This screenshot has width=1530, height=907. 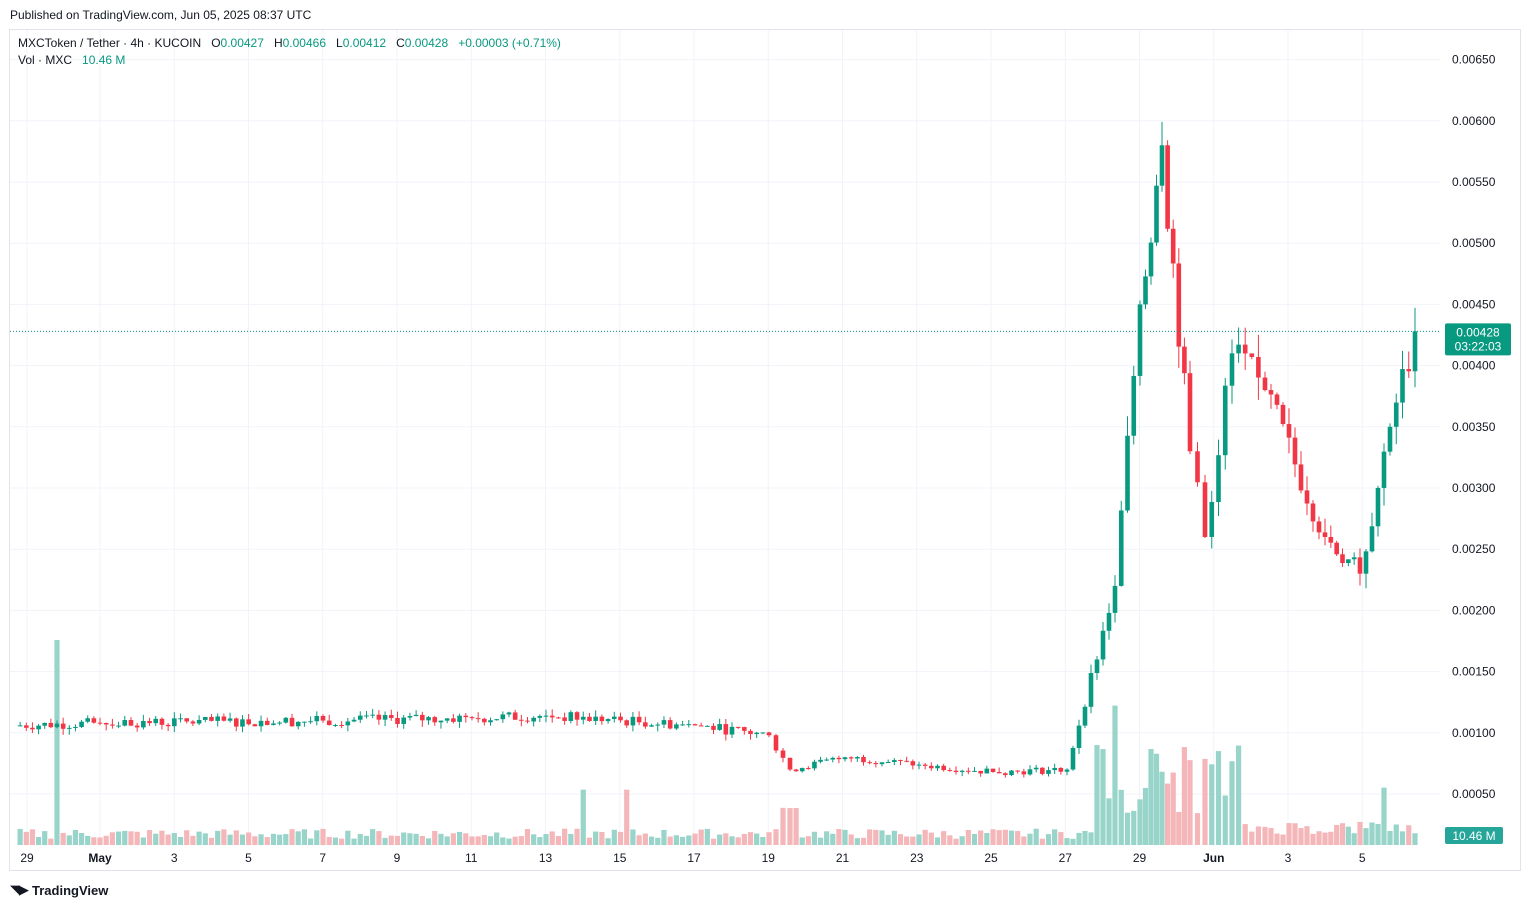 What do you see at coordinates (59, 890) in the screenshot?
I see `tradingview-brand: ◥▶ TradingView` at bounding box center [59, 890].